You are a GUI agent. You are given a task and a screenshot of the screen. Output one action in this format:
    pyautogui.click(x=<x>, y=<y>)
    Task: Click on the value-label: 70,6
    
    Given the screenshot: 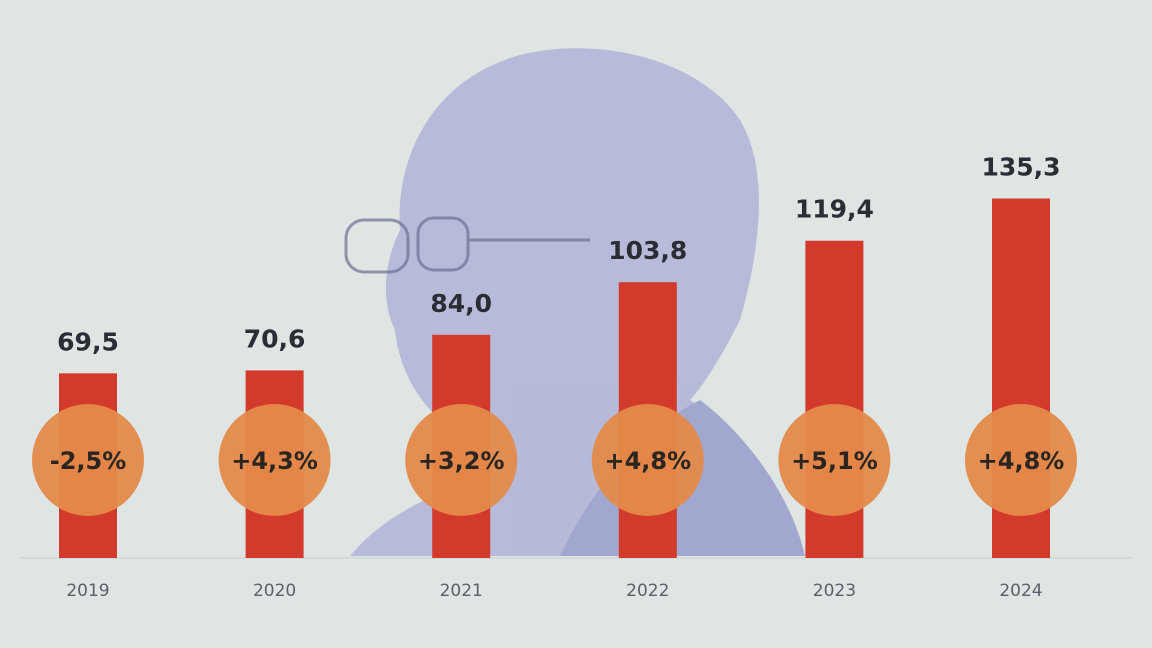 What is the action you would take?
    pyautogui.click(x=275, y=338)
    